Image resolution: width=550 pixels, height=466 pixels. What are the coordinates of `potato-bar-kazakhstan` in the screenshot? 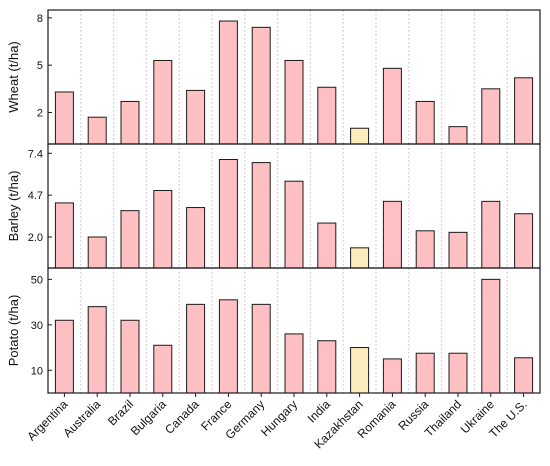 It's located at (360, 370).